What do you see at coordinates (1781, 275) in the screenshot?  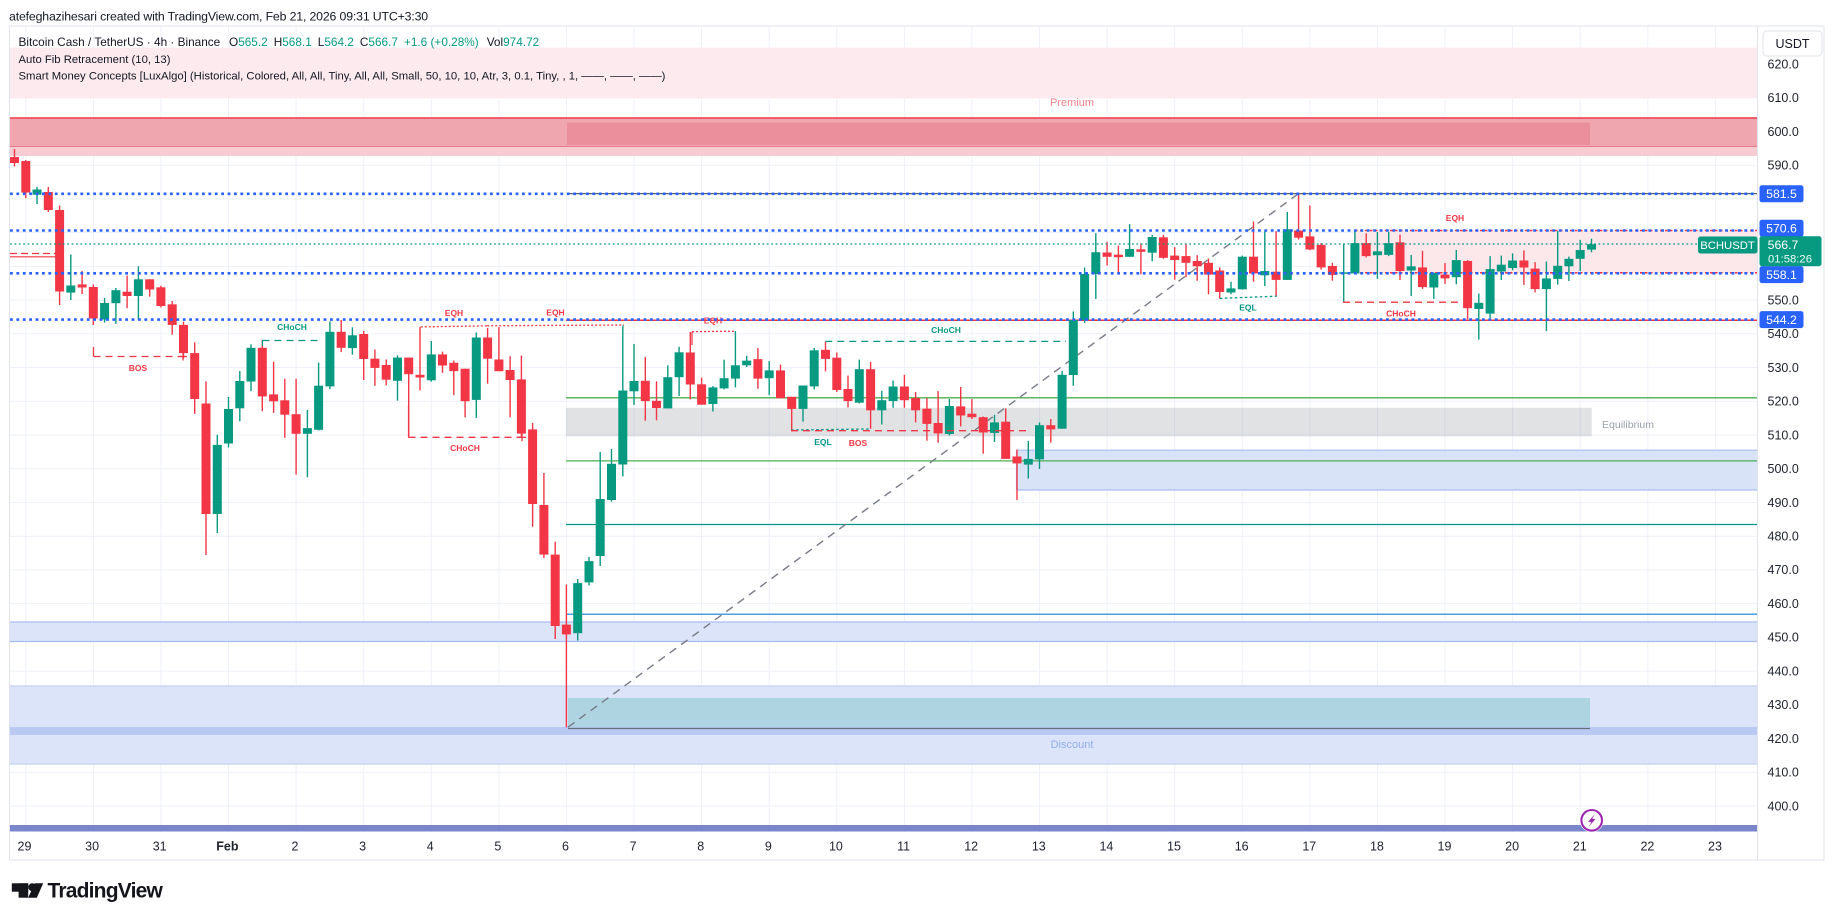 I see `svg-text: 558.1` at bounding box center [1781, 275].